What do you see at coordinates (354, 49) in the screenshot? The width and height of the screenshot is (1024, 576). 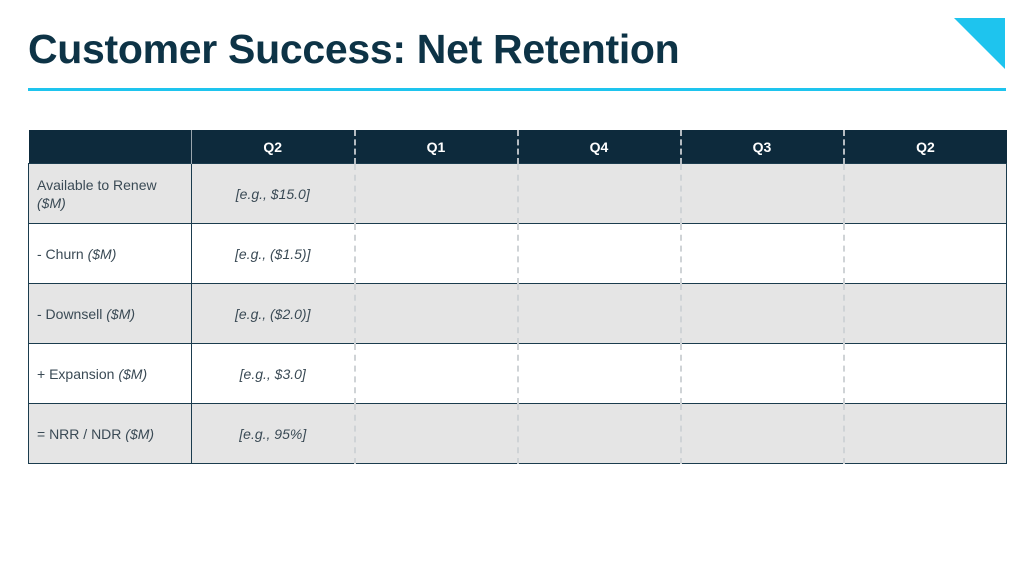 I see `slide-title: Customer Success: Net Retention` at bounding box center [354, 49].